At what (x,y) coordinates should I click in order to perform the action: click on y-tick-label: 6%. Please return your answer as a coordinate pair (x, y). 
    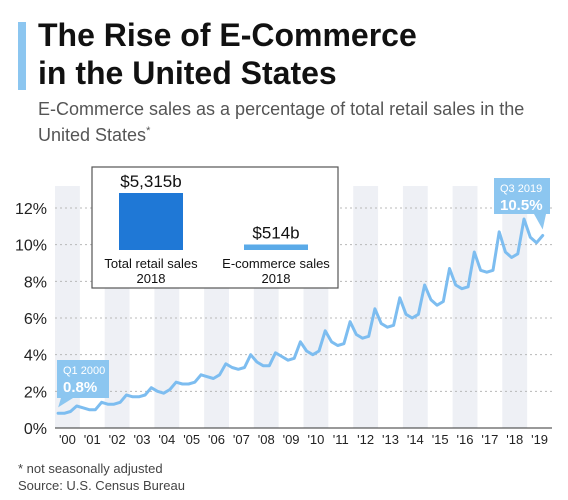
    Looking at the image, I should click on (35, 319).